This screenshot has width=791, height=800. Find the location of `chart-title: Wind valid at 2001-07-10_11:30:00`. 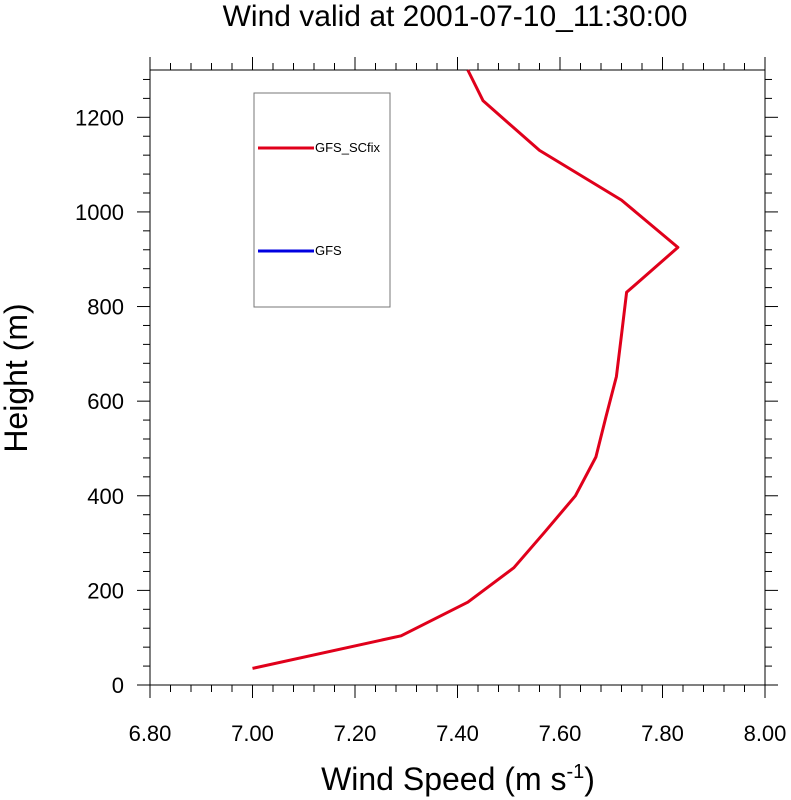

chart-title: Wind valid at 2001-07-10_11:30:00 is located at coordinates (455, 16).